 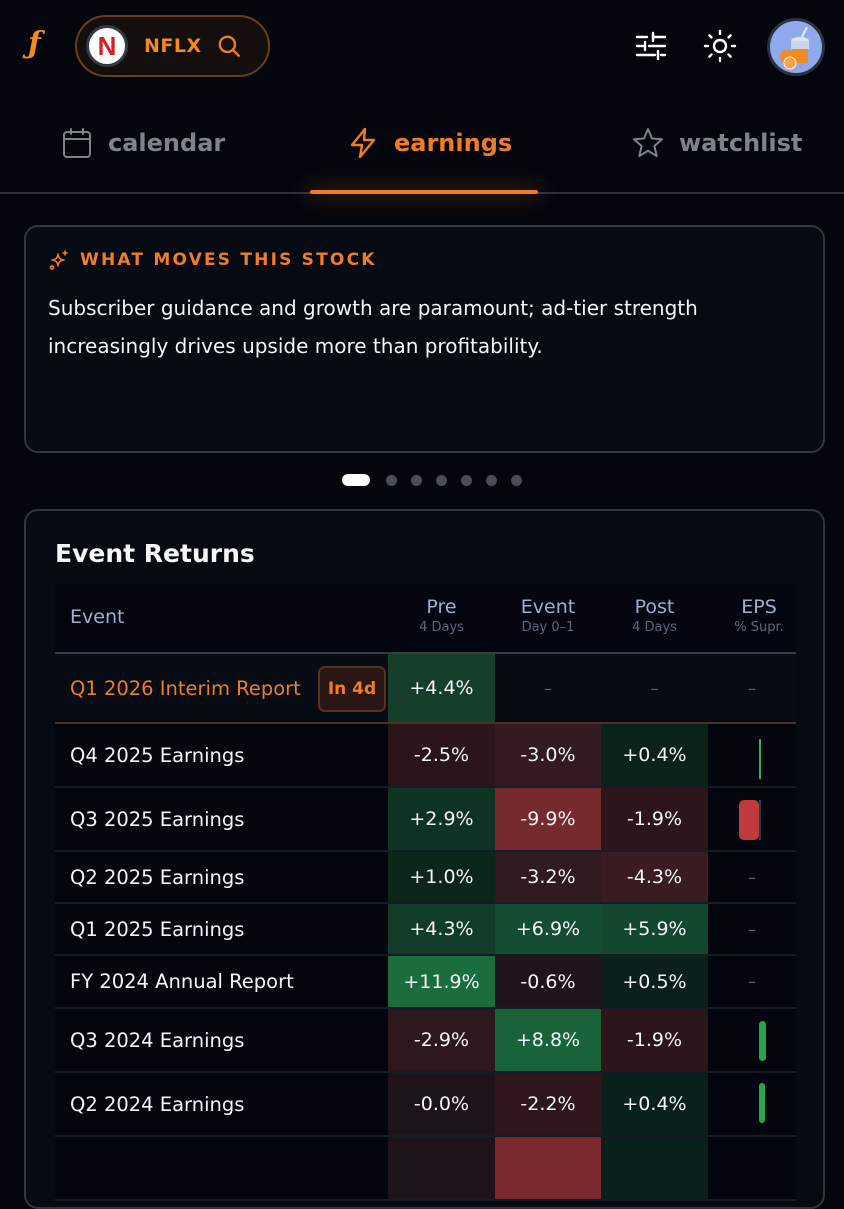 I want to click on event-return: -0.6%, so click(x=548, y=981).